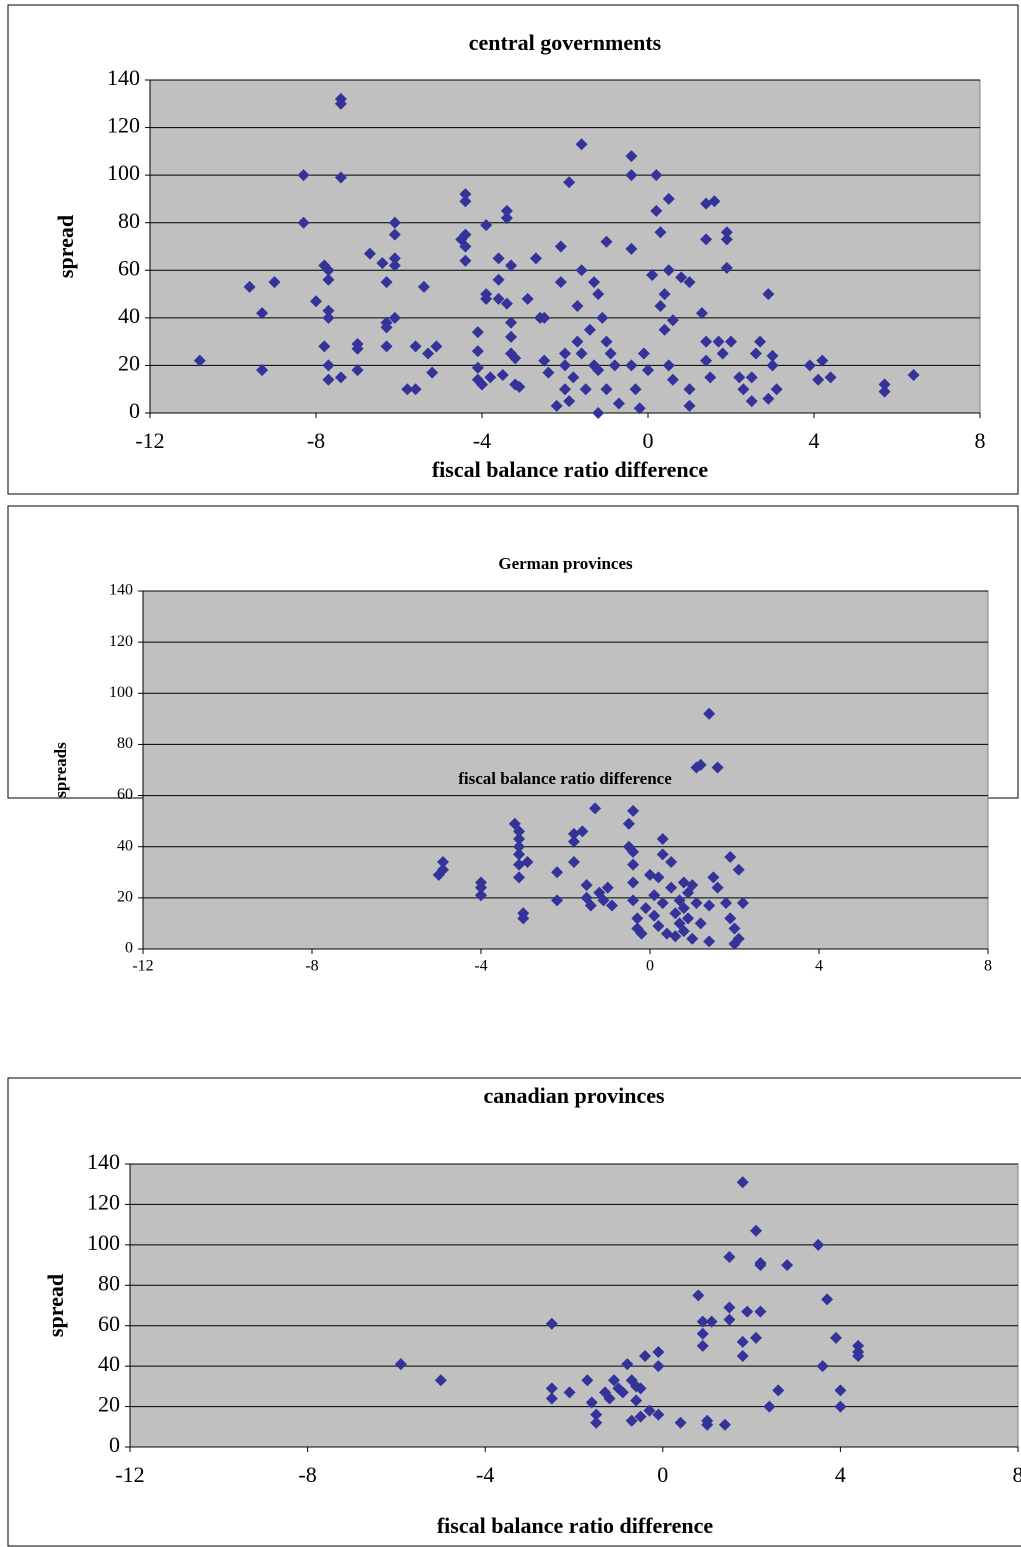  Describe the element at coordinates (114, 1444) in the screenshot. I see `y-tick-label: 0` at that location.